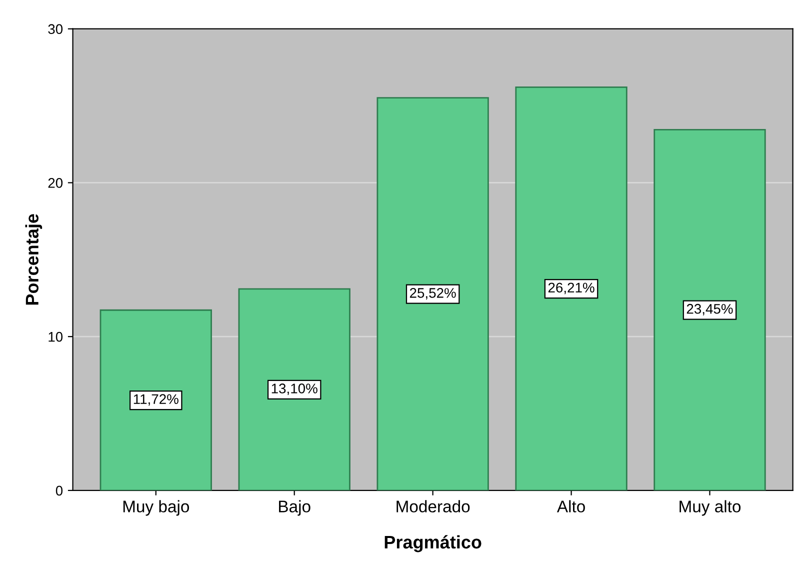  What do you see at coordinates (710, 508) in the screenshot?
I see `x-tick-label: Muy alto` at bounding box center [710, 508].